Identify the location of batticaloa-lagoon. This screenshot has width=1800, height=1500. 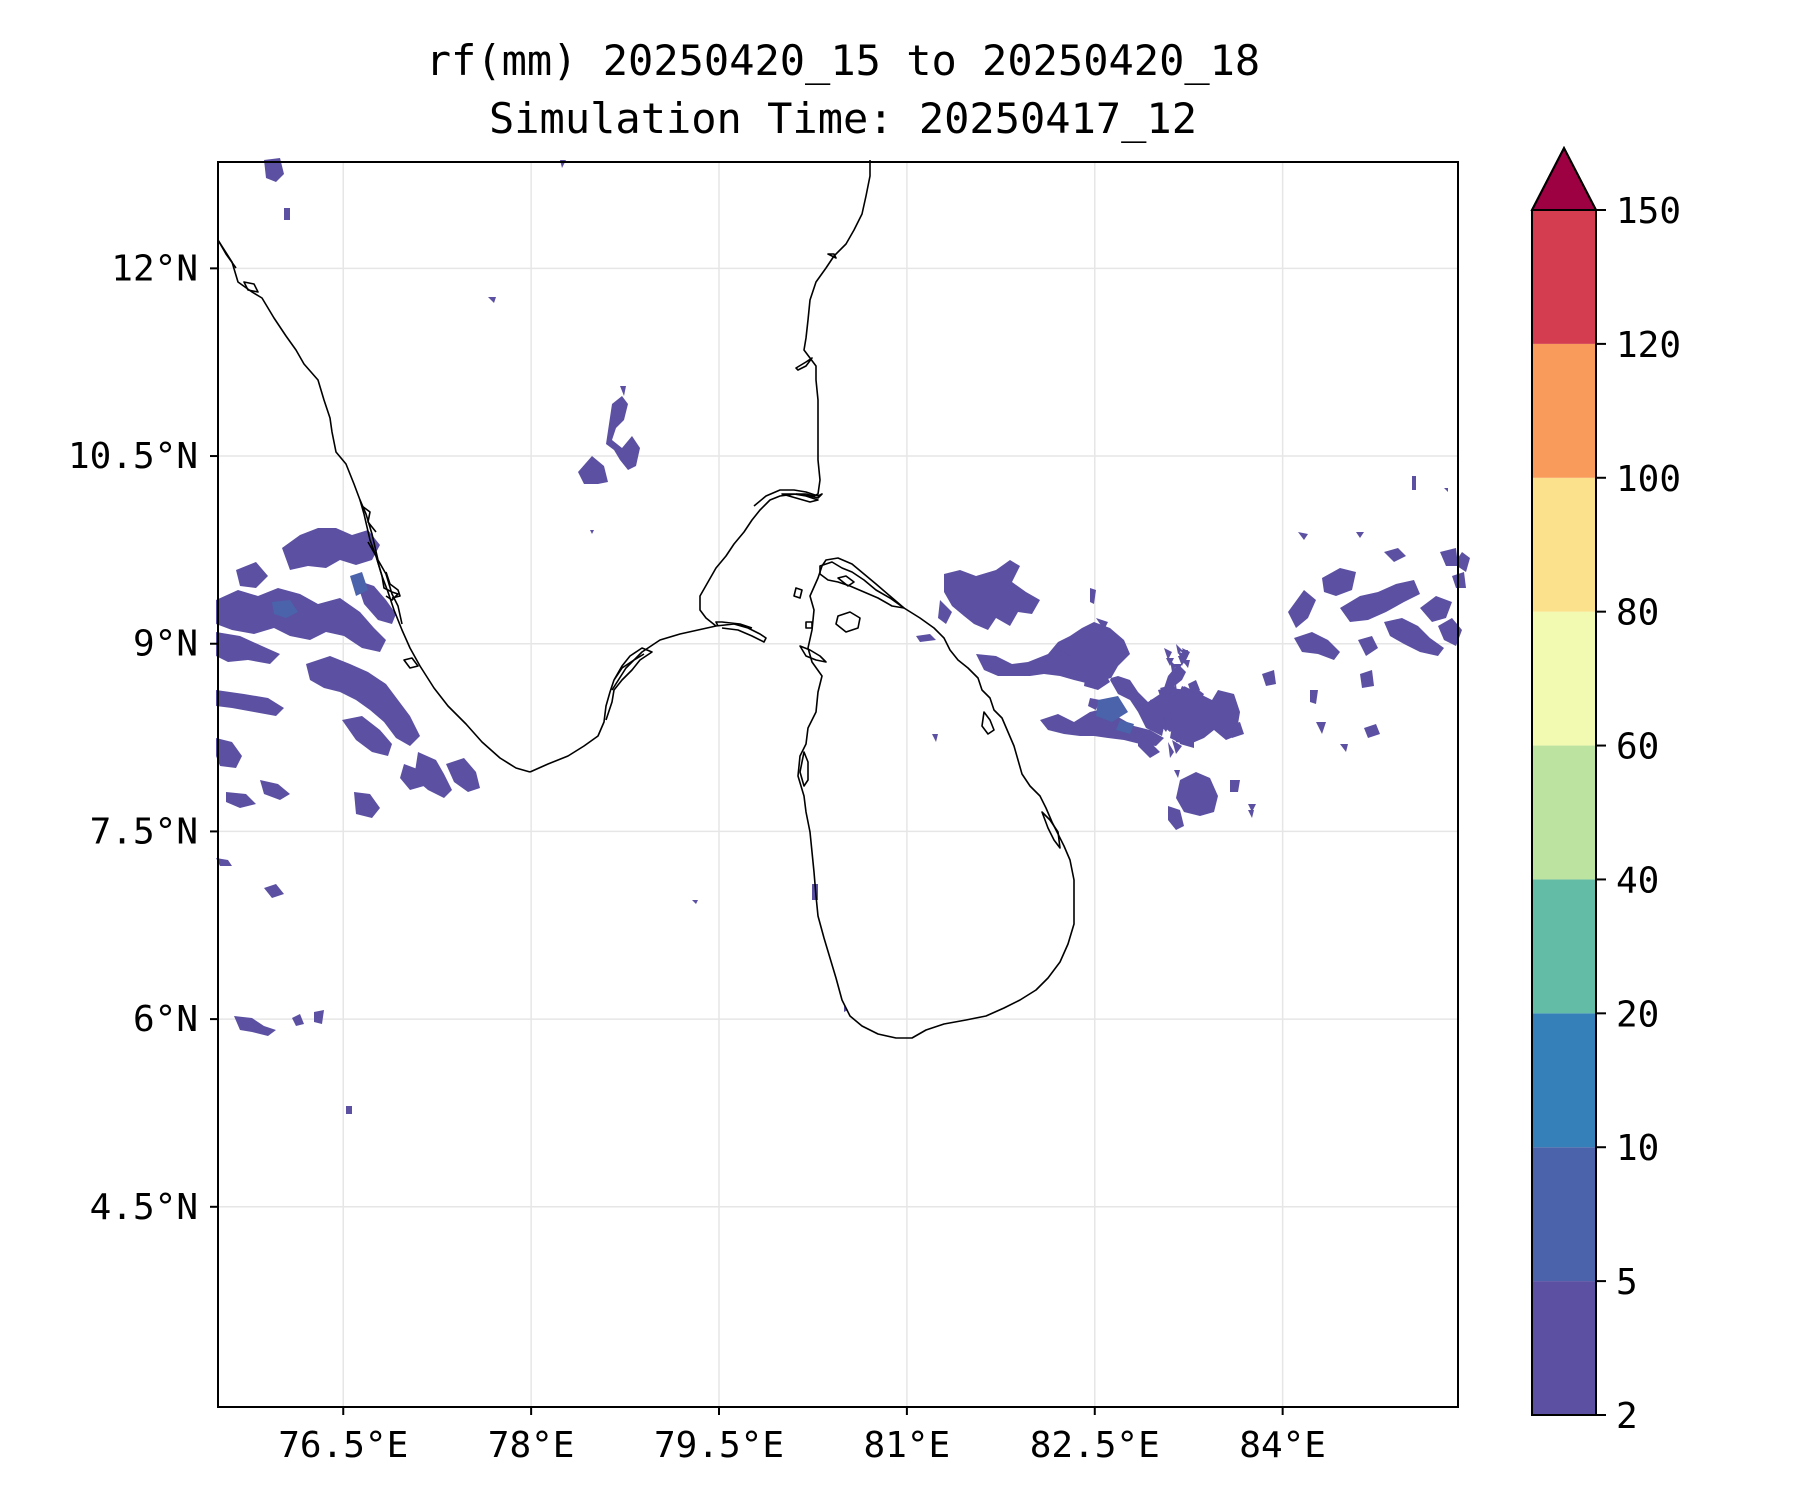
(1051, 830).